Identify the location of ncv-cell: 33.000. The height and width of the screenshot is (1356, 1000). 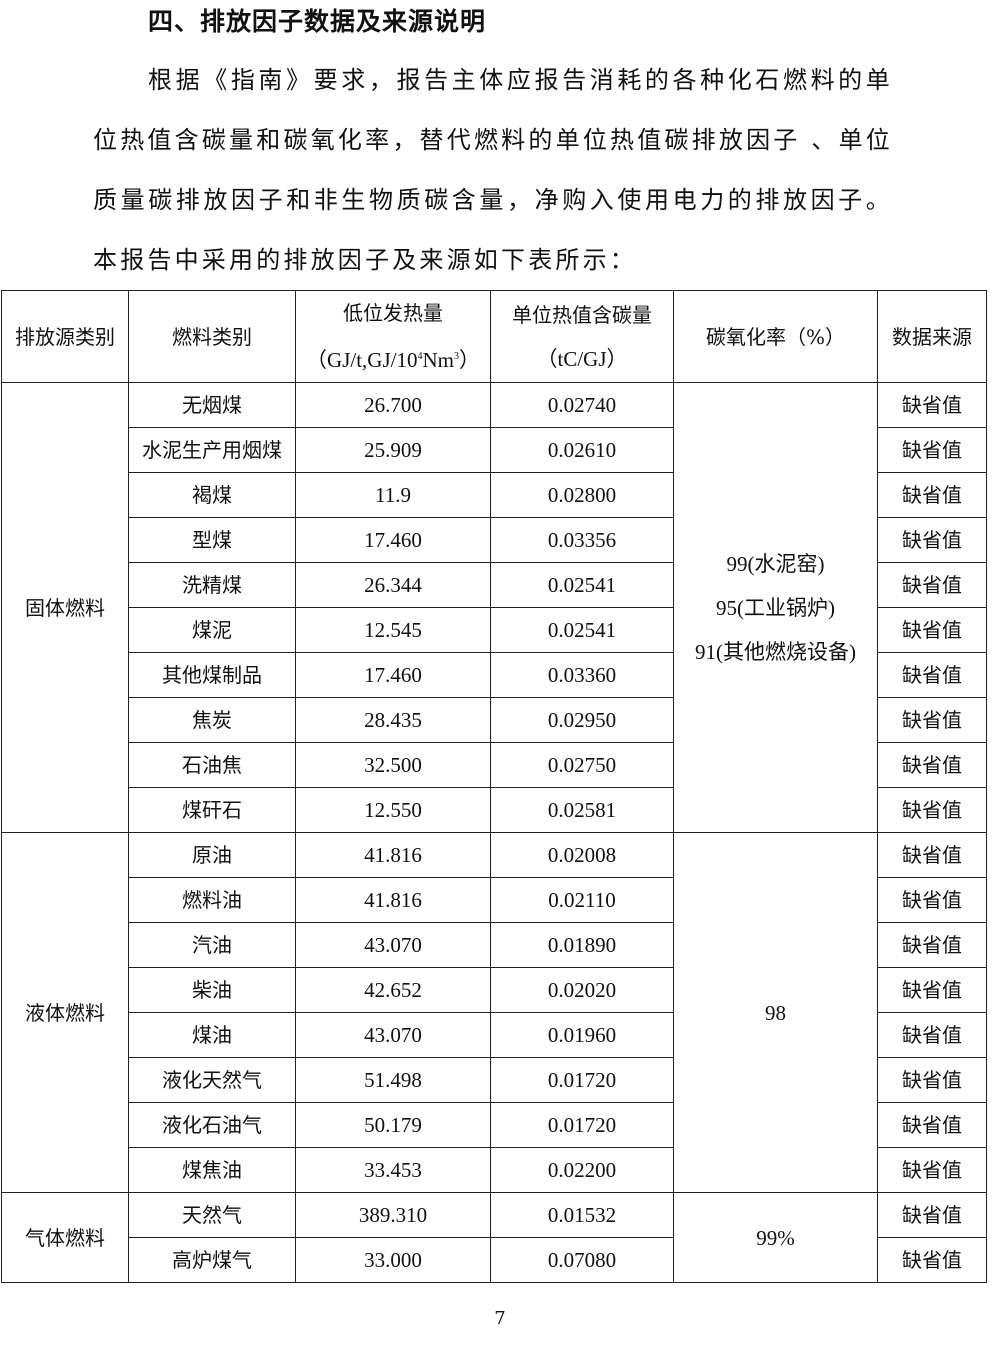
(393, 1260).